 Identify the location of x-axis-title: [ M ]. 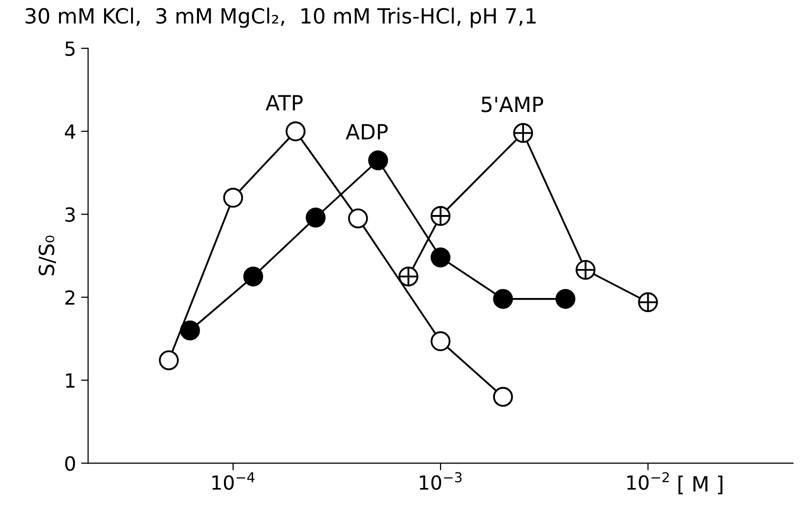
(700, 485).